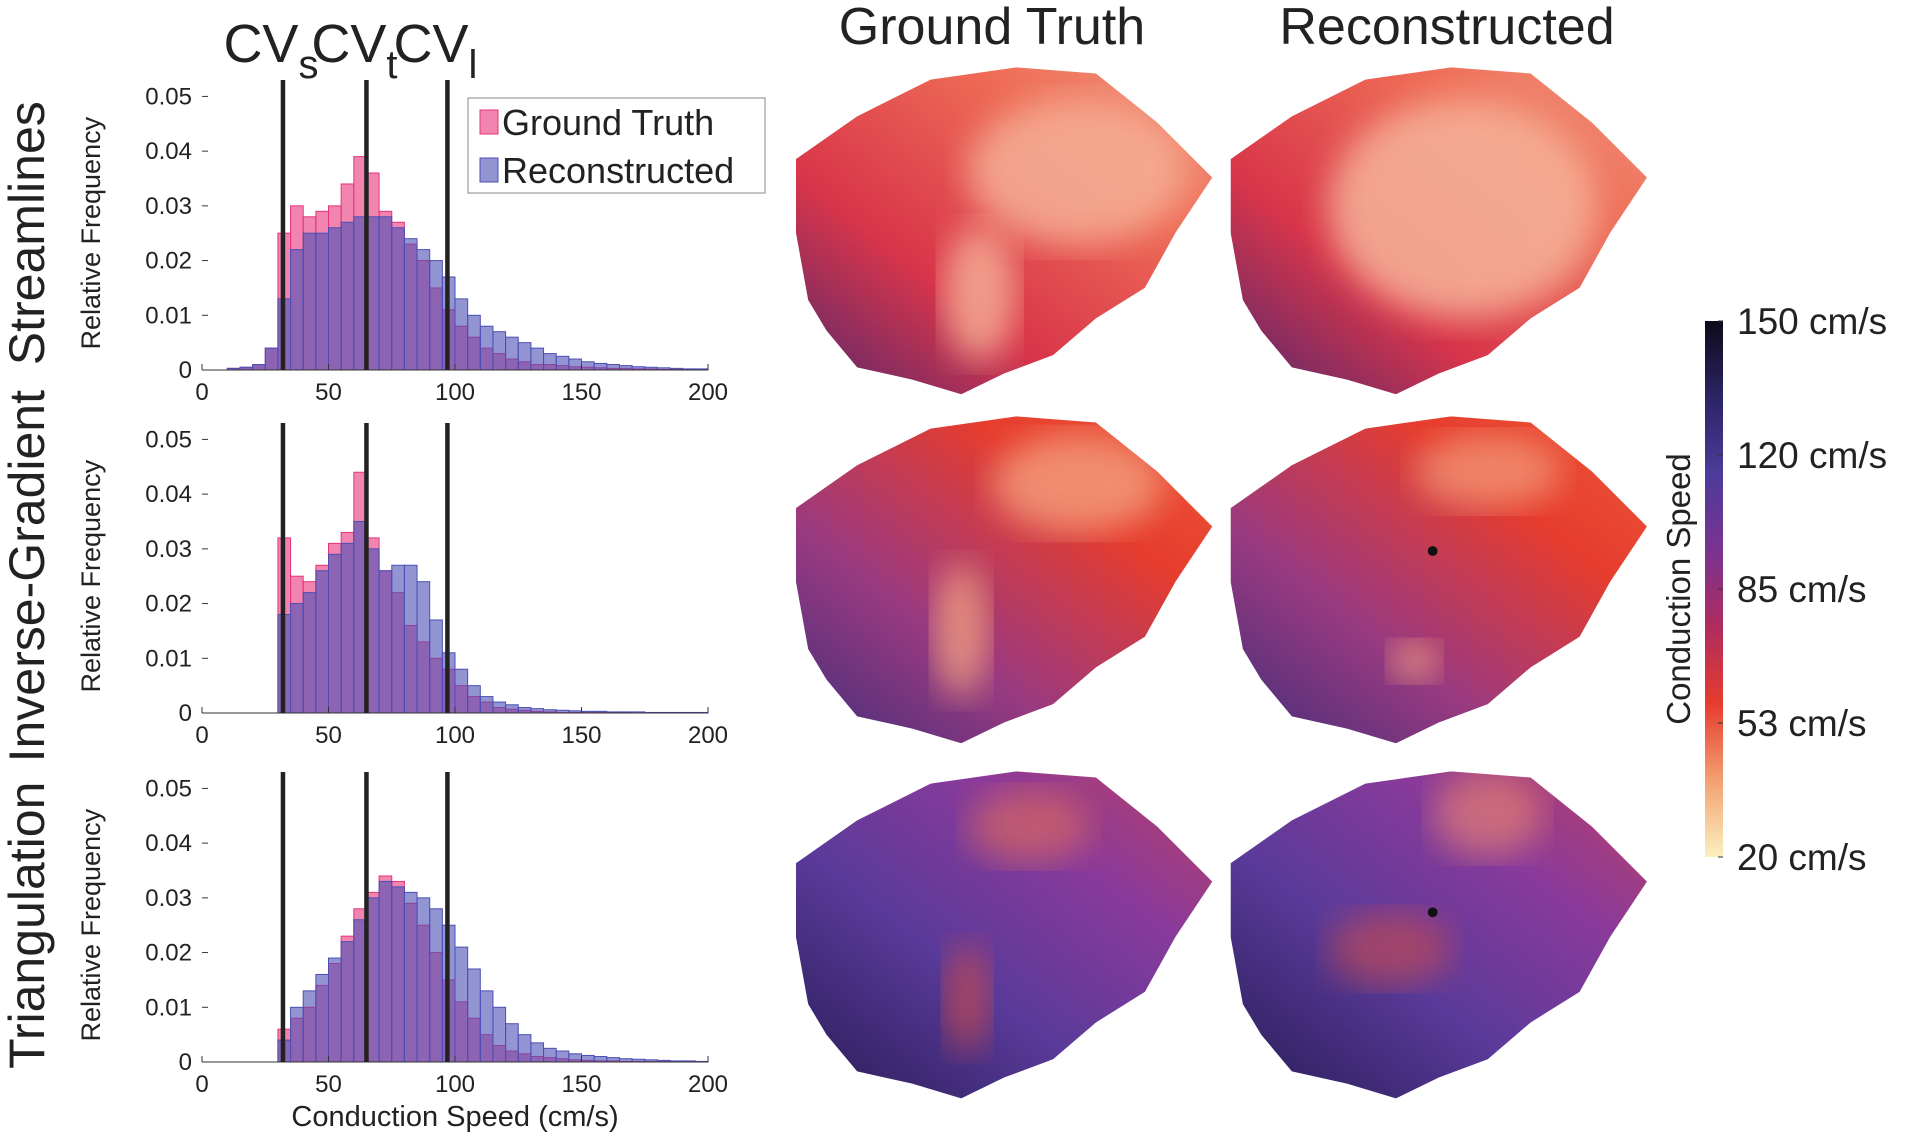 Image resolution: width=1920 pixels, height=1142 pixels. I want to click on colorbar-tick-label: 85 cm/s, so click(1802, 589).